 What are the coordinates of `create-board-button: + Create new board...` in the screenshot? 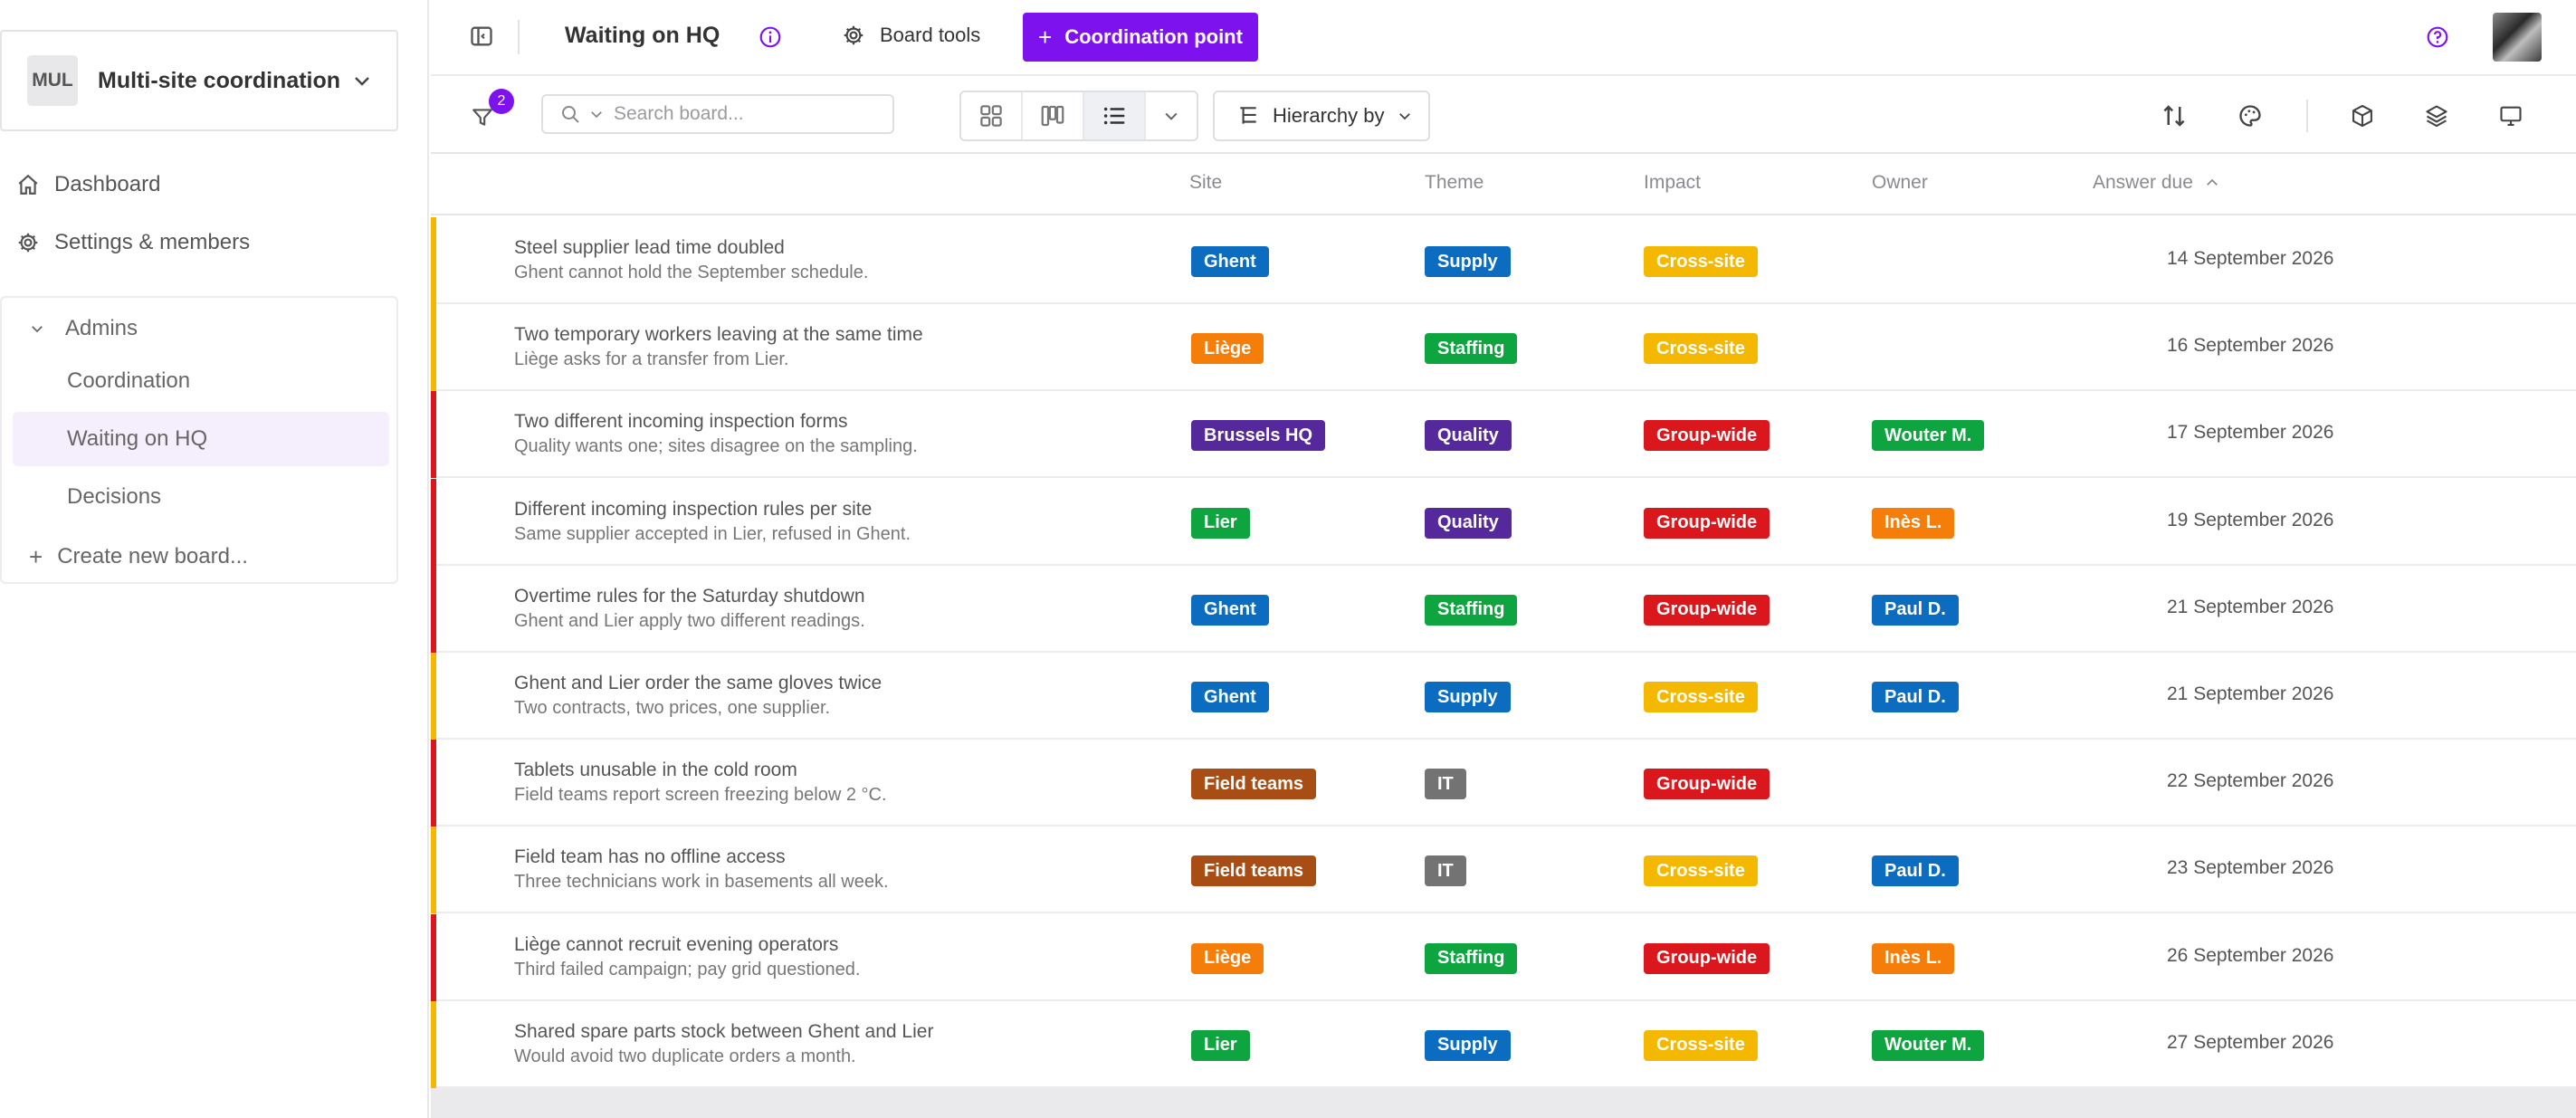 It's located at (138, 557).